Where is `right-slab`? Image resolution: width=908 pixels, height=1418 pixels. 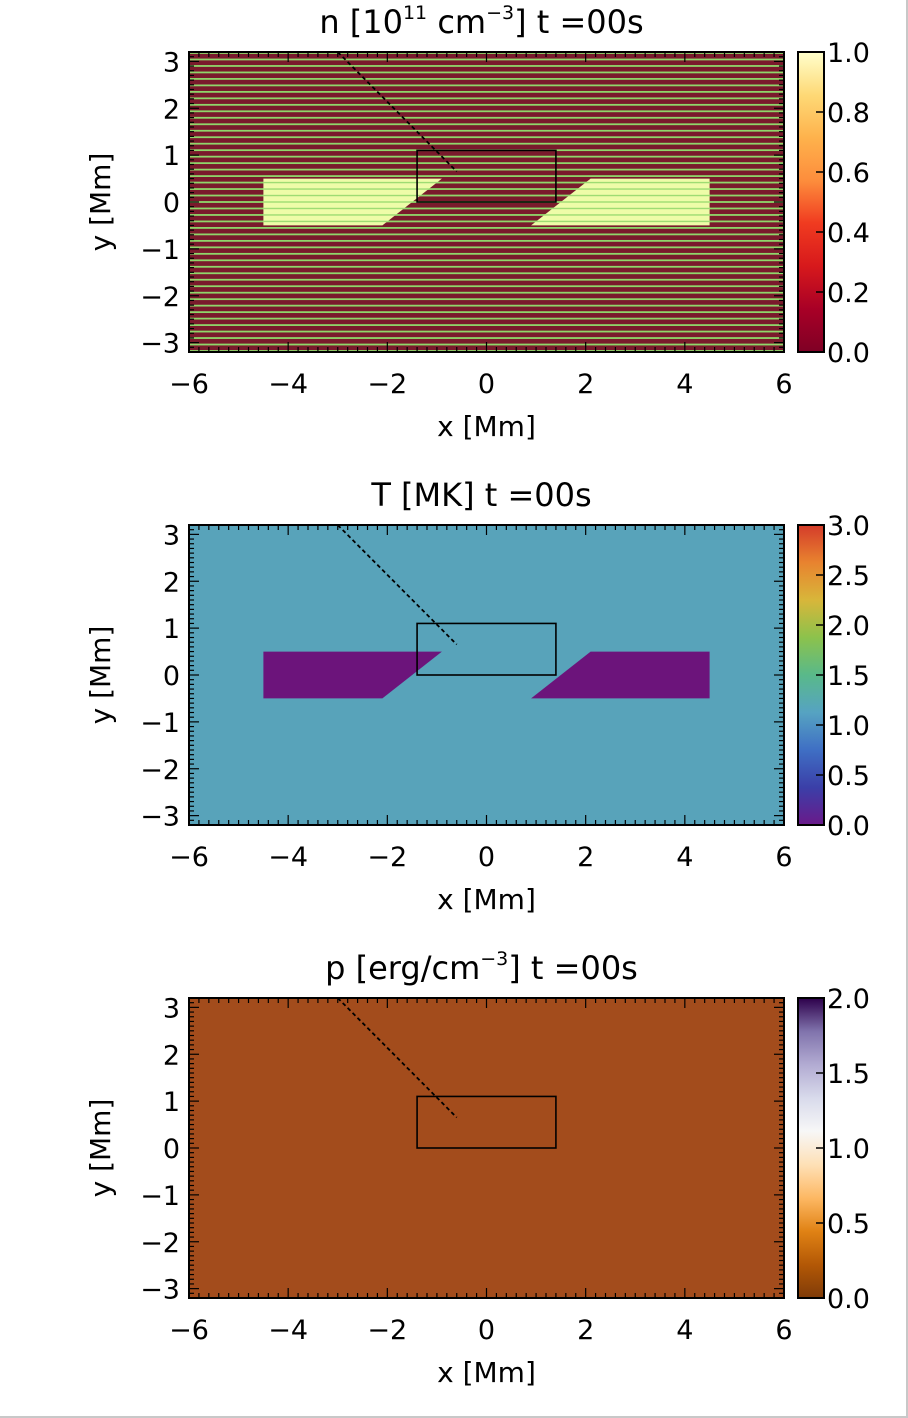 right-slab is located at coordinates (620, 675).